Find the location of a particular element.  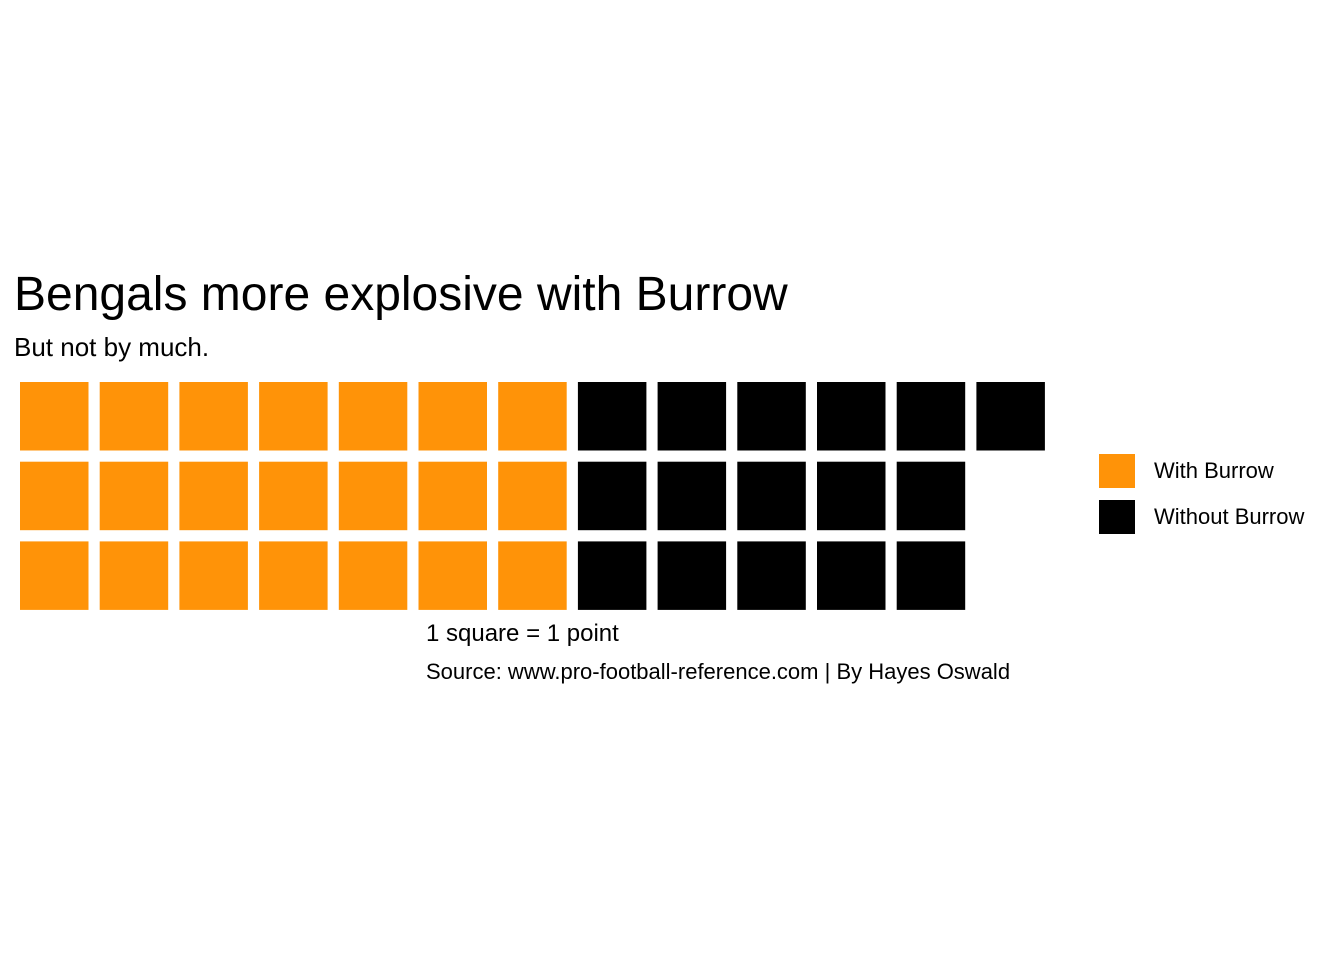

legend: With Burrow Without Burrow is located at coordinates (1201, 500).